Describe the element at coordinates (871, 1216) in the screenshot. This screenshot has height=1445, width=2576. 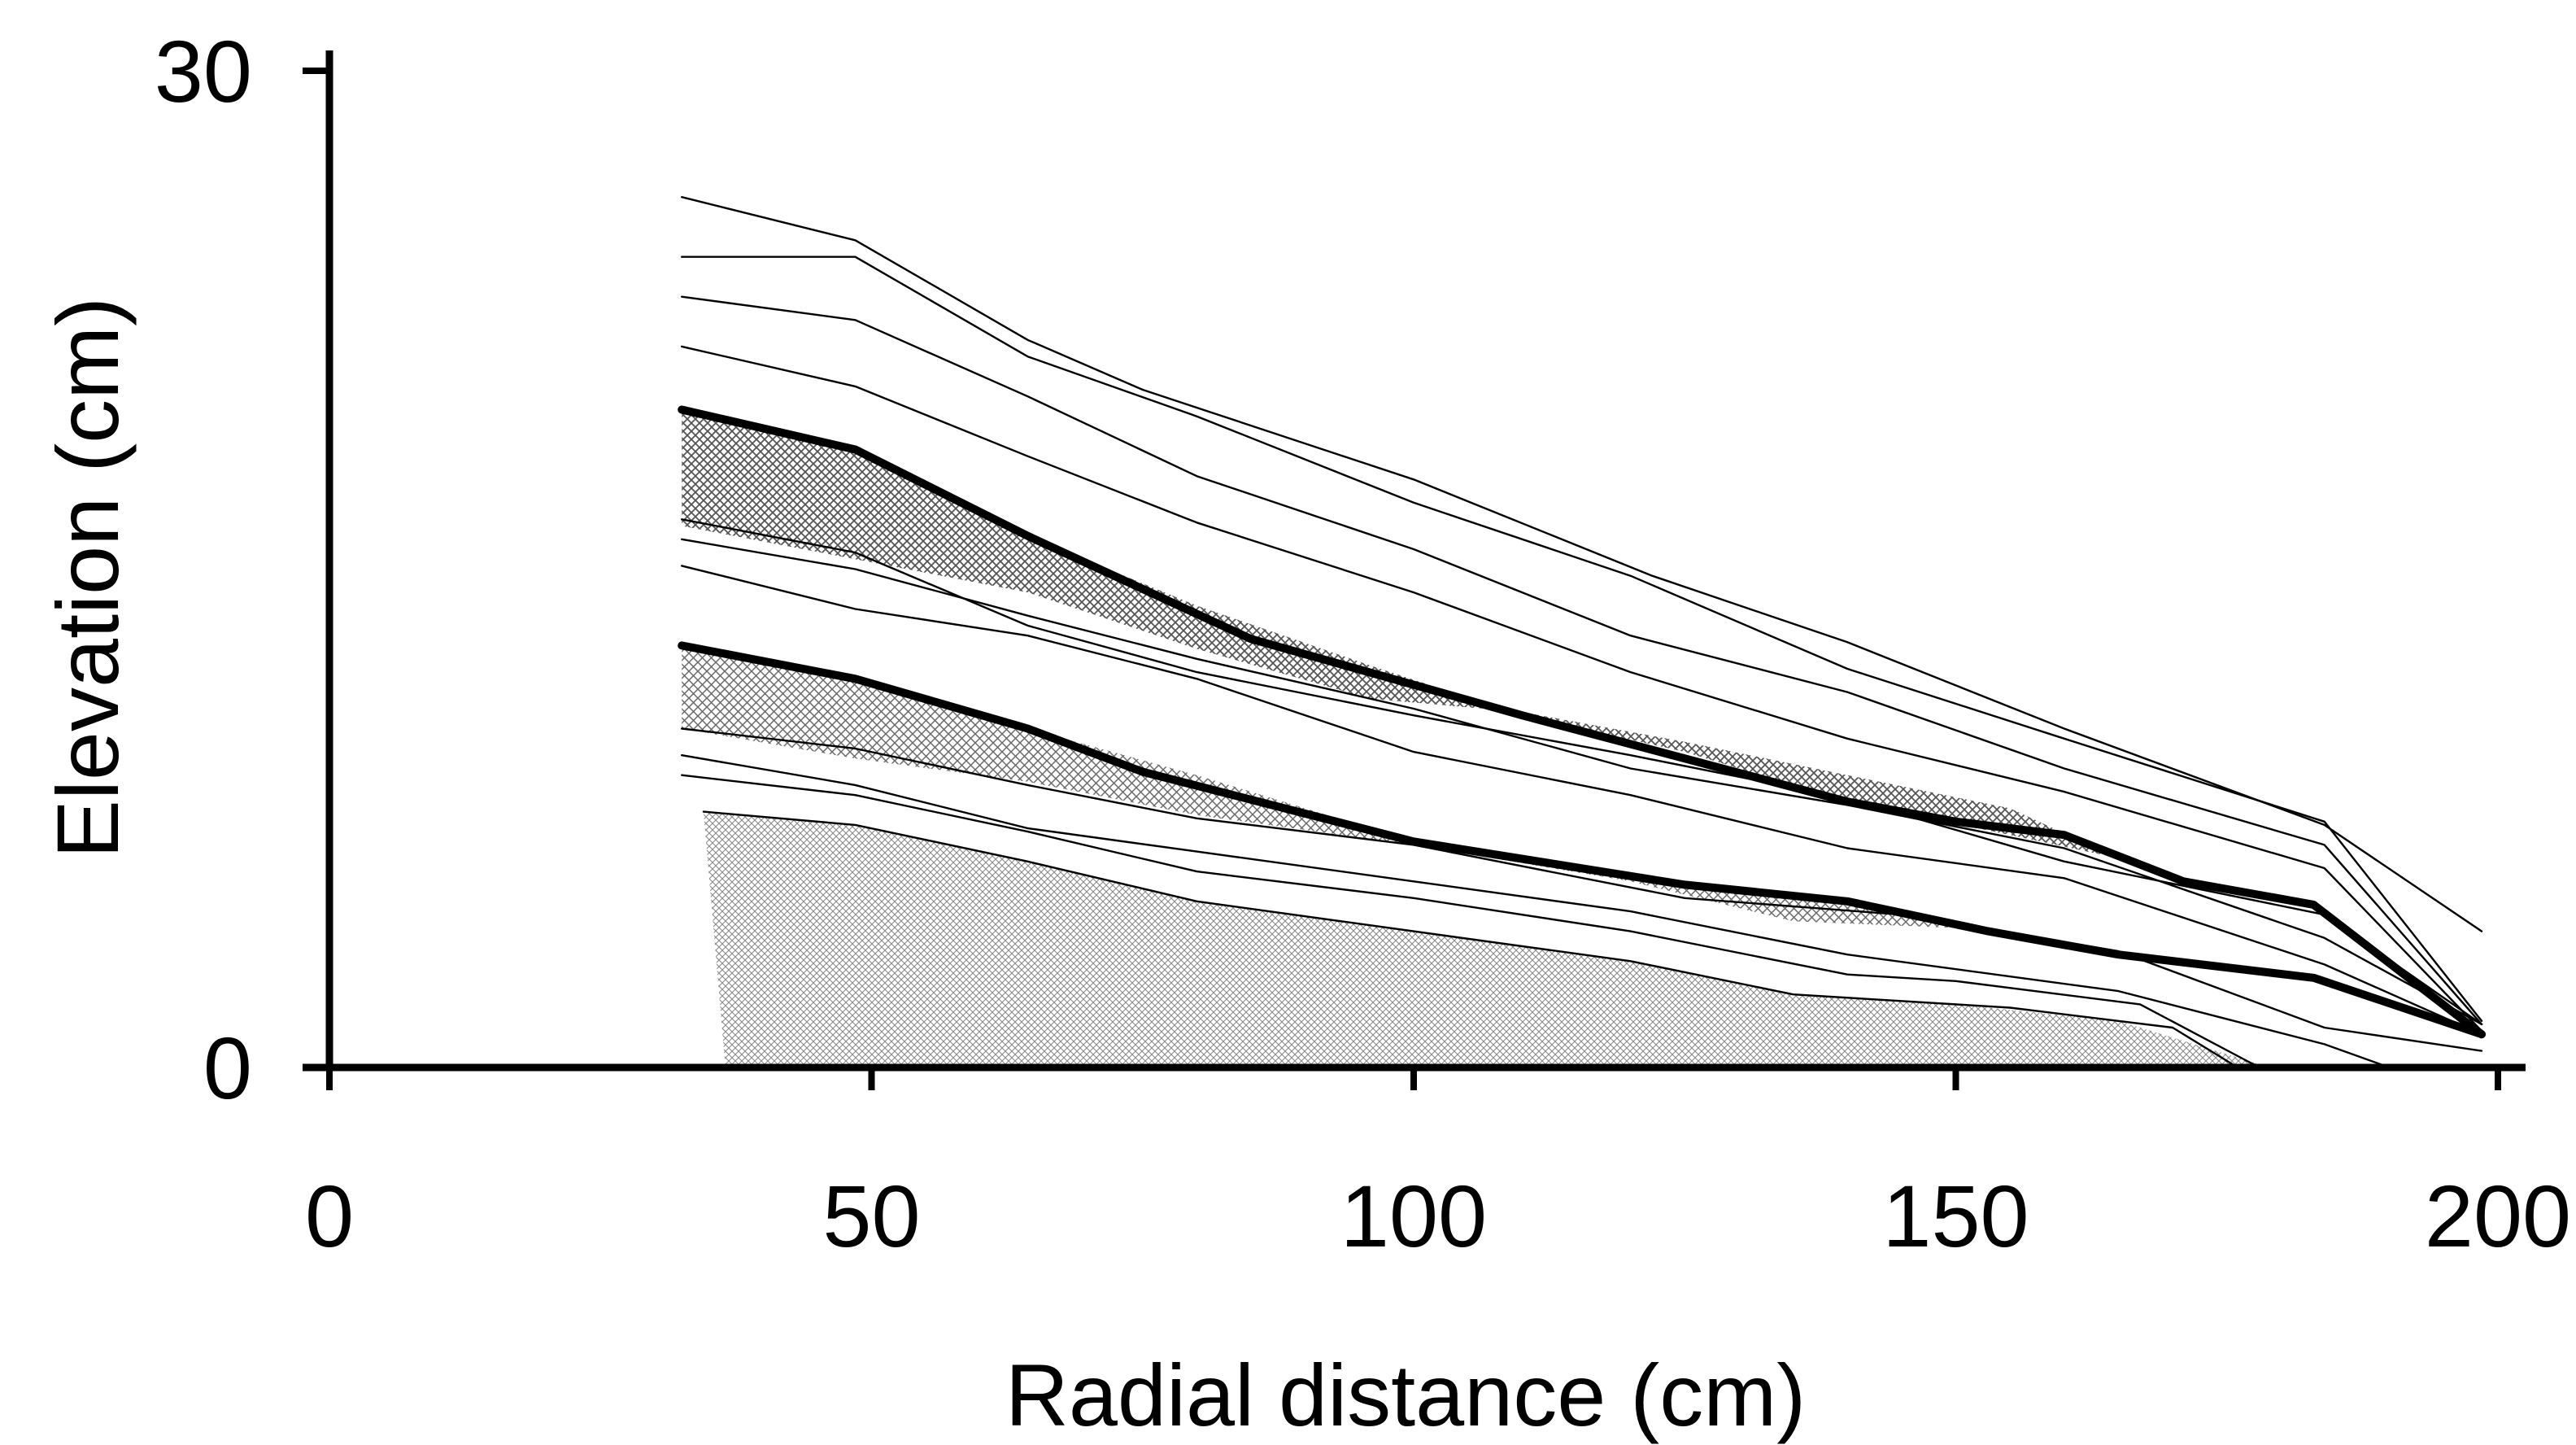
I see `x-tick-label-50: 50` at that location.